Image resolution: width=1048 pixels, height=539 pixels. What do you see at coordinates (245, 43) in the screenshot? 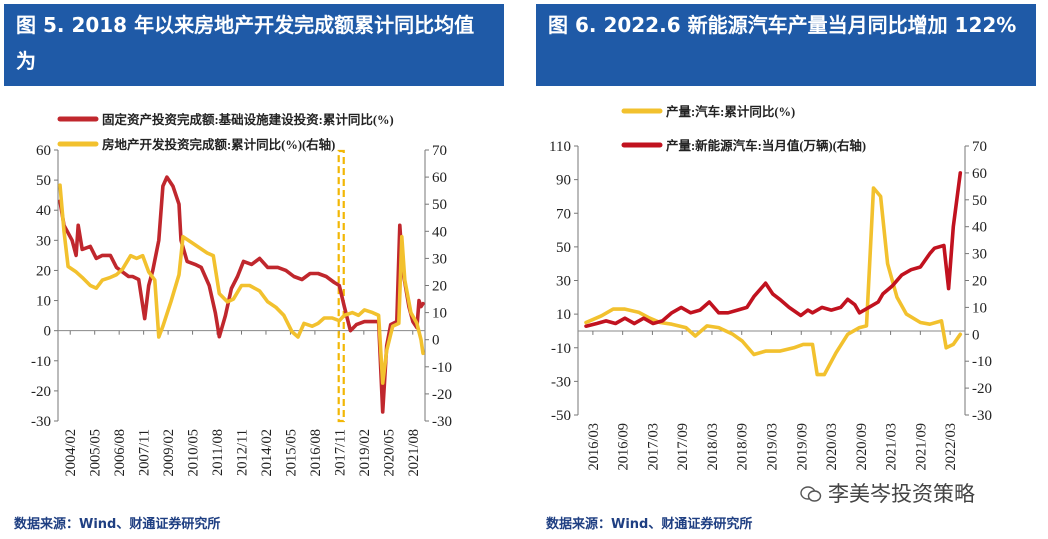
I see `left-title-line1: 图 5. 2018 年以来房地产开发完成额累计同比均值为` at bounding box center [245, 43].